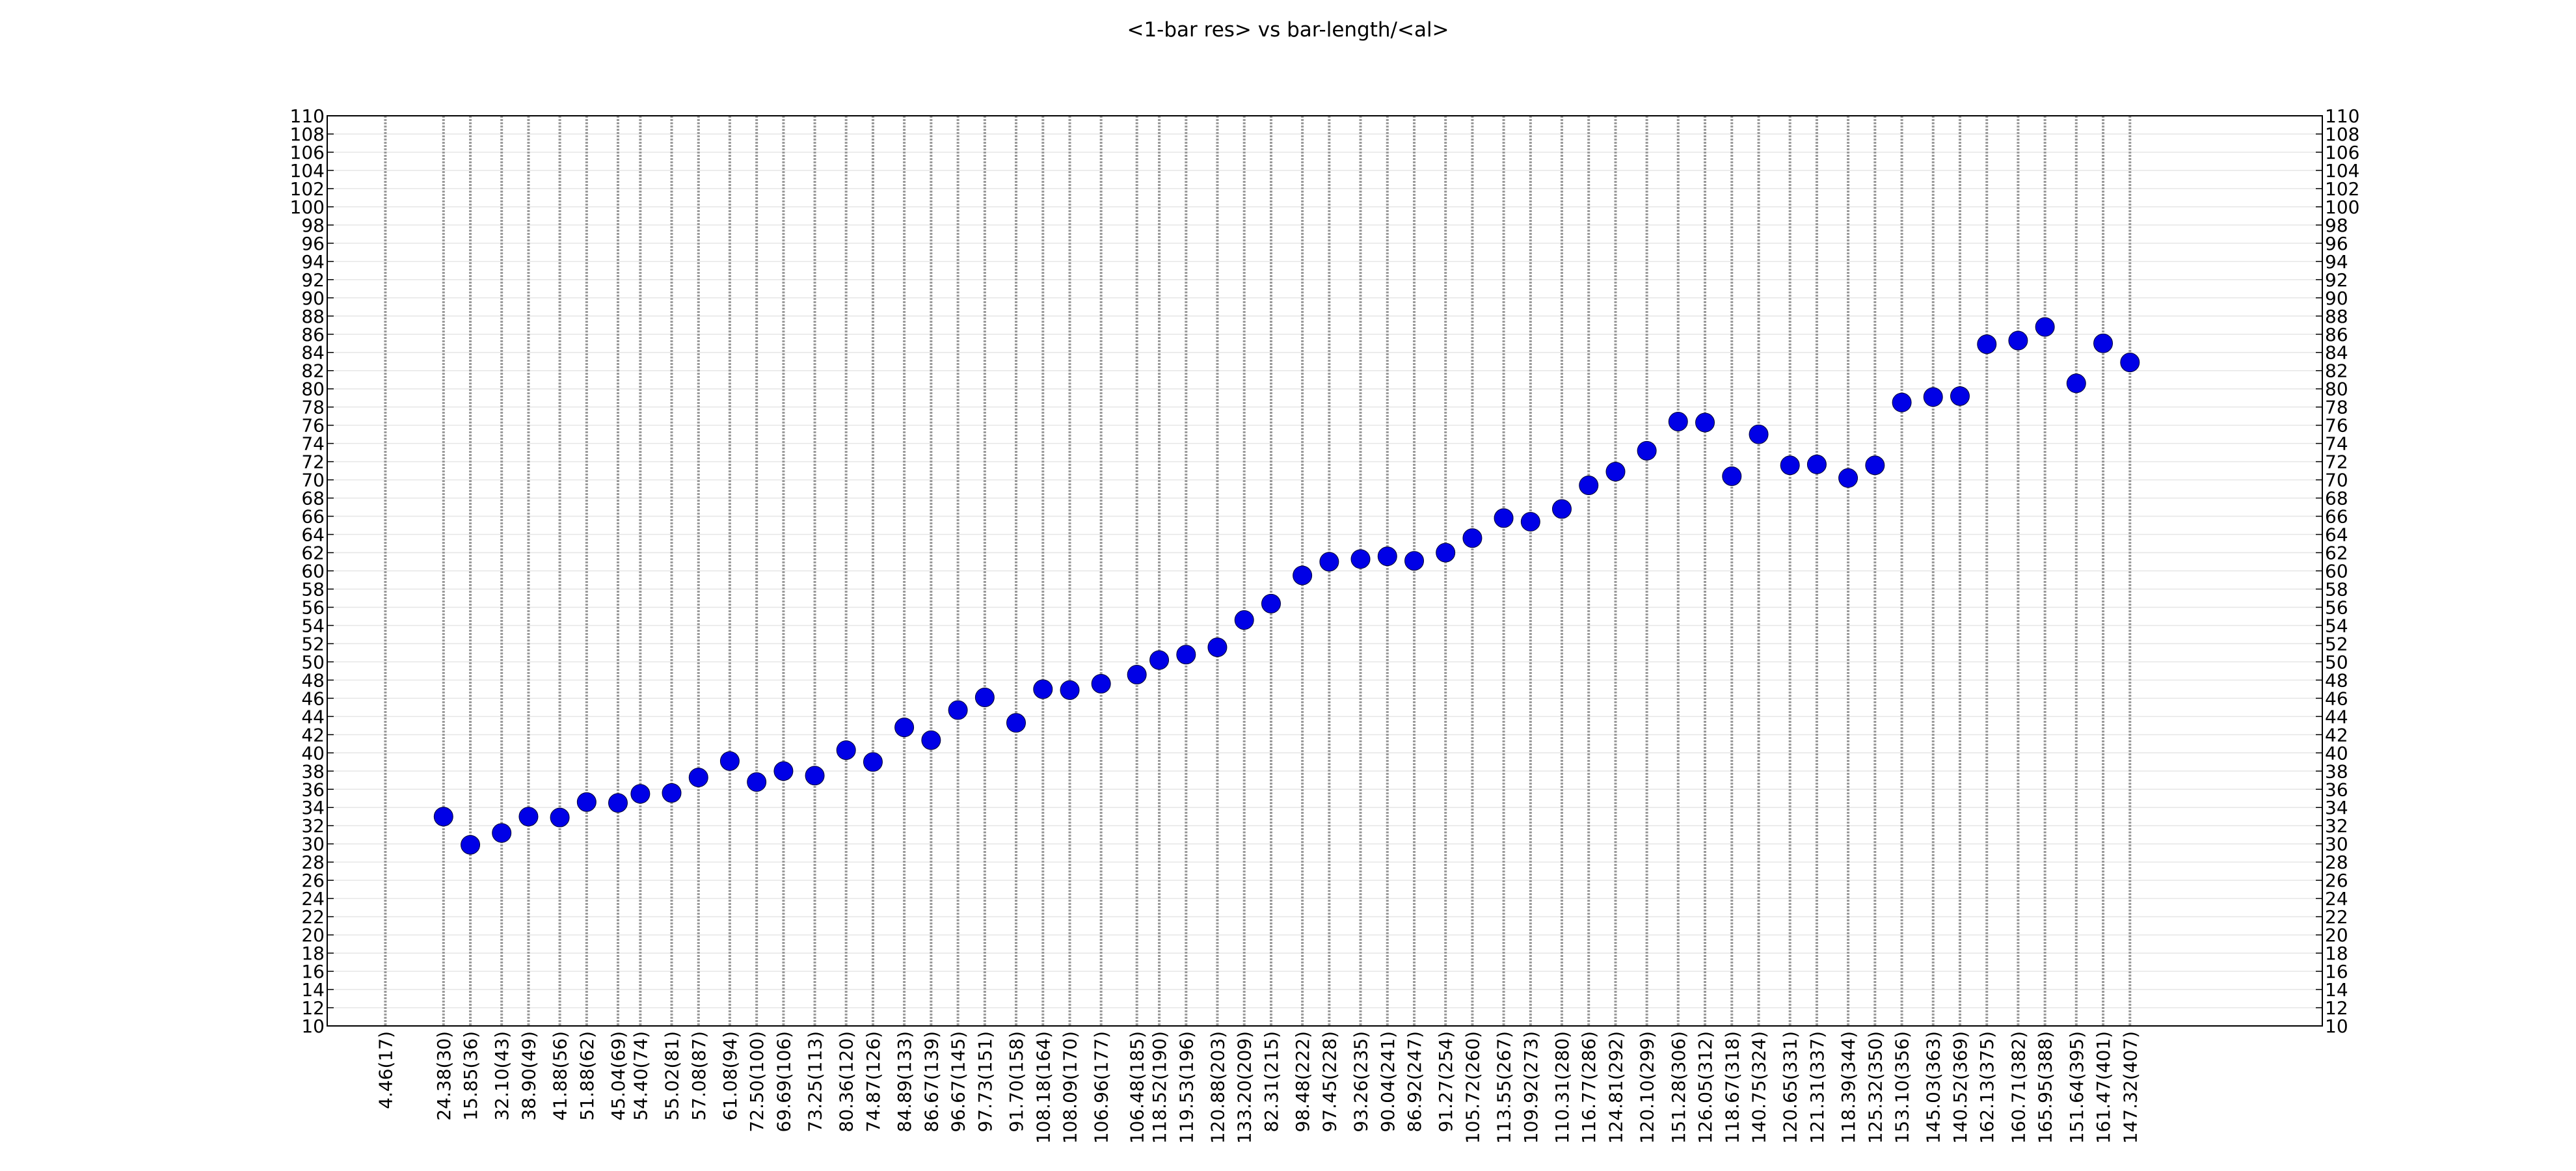 The width and height of the screenshot is (2576, 1171). What do you see at coordinates (313, 589) in the screenshot?
I see `y-tick-label: 58` at bounding box center [313, 589].